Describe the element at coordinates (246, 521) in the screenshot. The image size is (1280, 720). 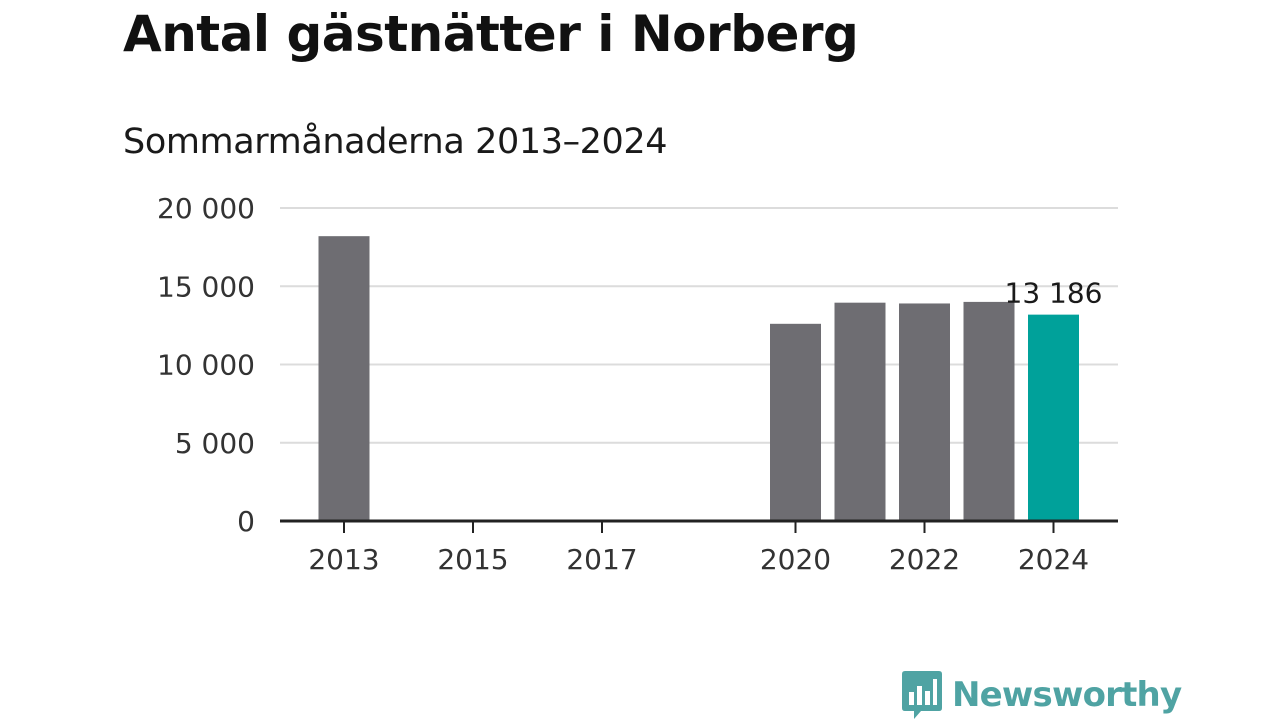
I see `y-tick-label: 0` at that location.